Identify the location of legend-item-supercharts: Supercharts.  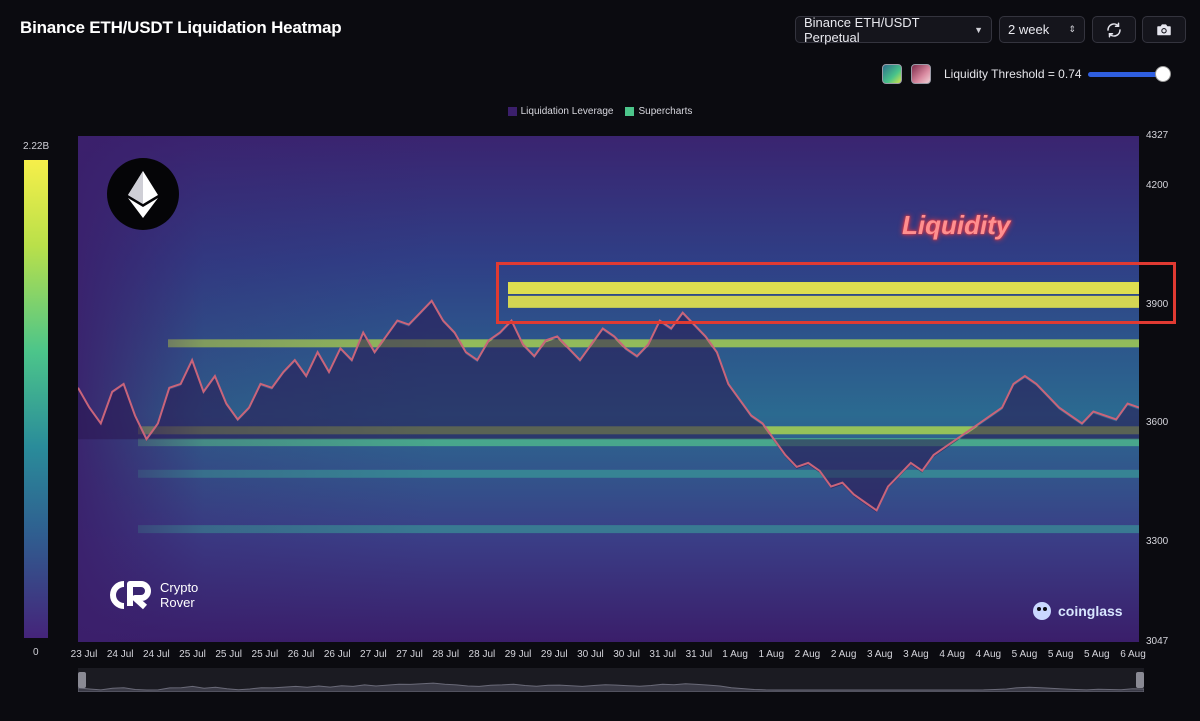
(658, 111).